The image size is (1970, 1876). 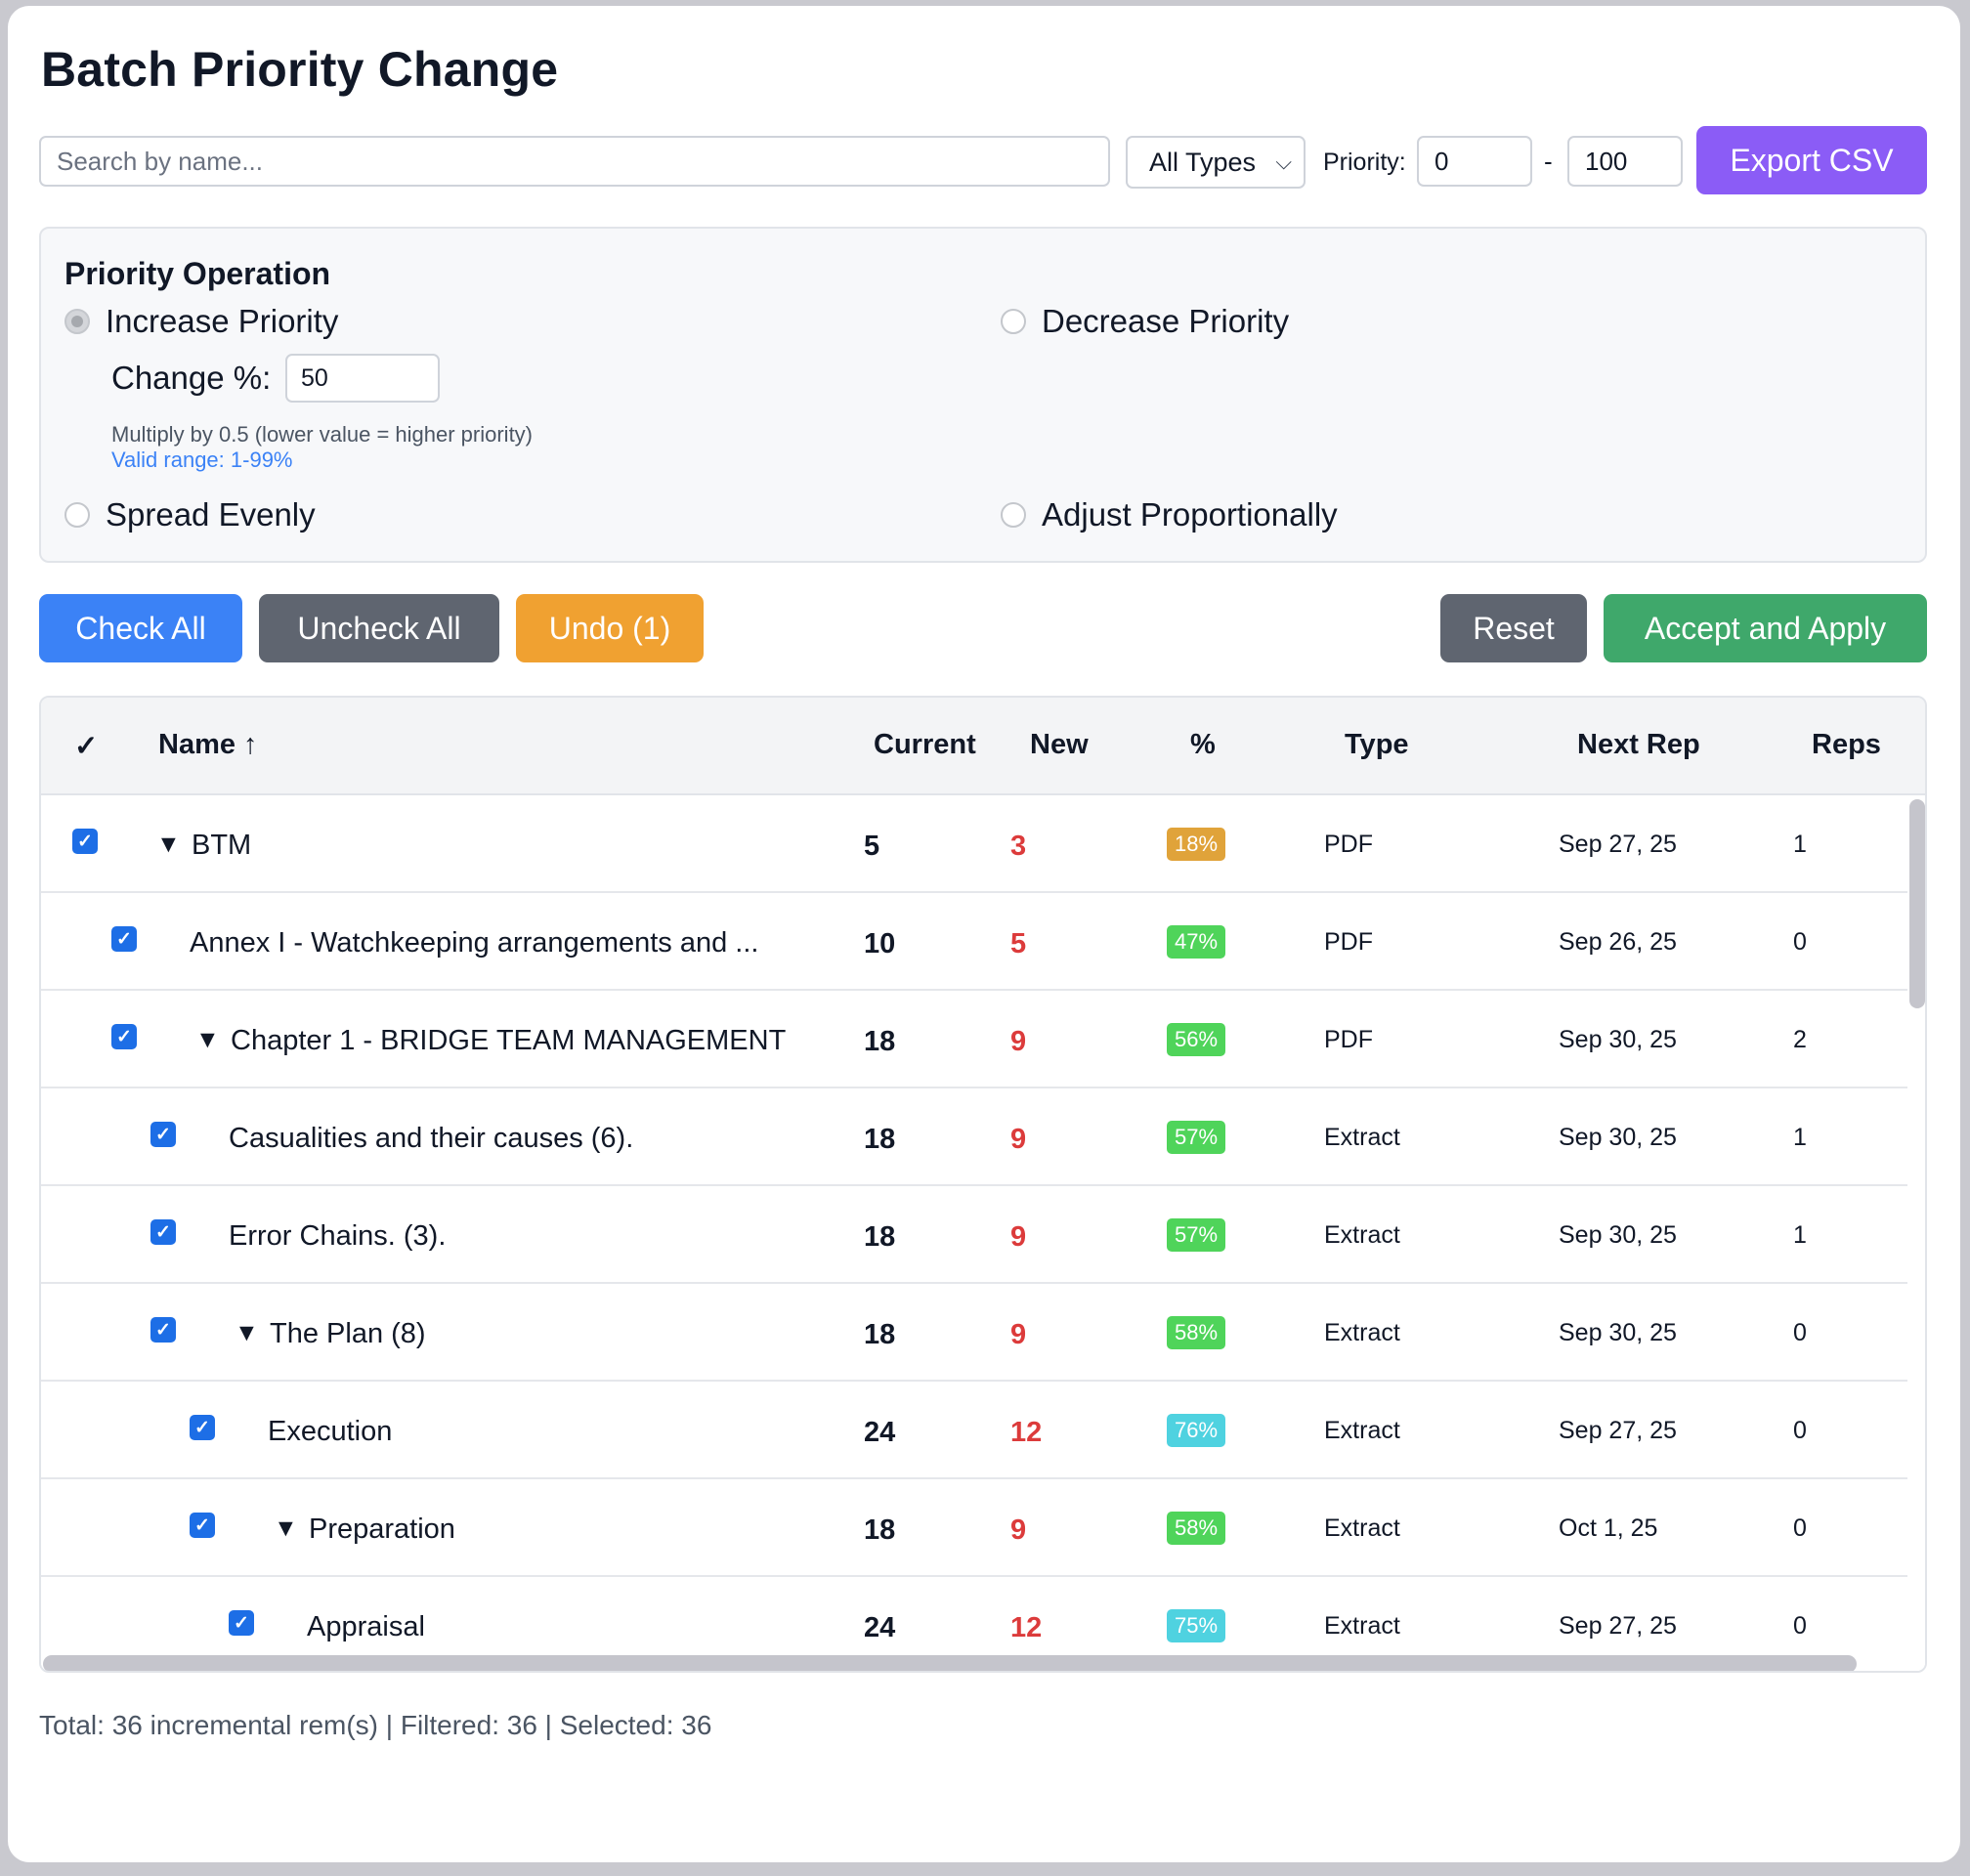 What do you see at coordinates (363, 378) in the screenshot?
I see `change-percent-input: 50` at bounding box center [363, 378].